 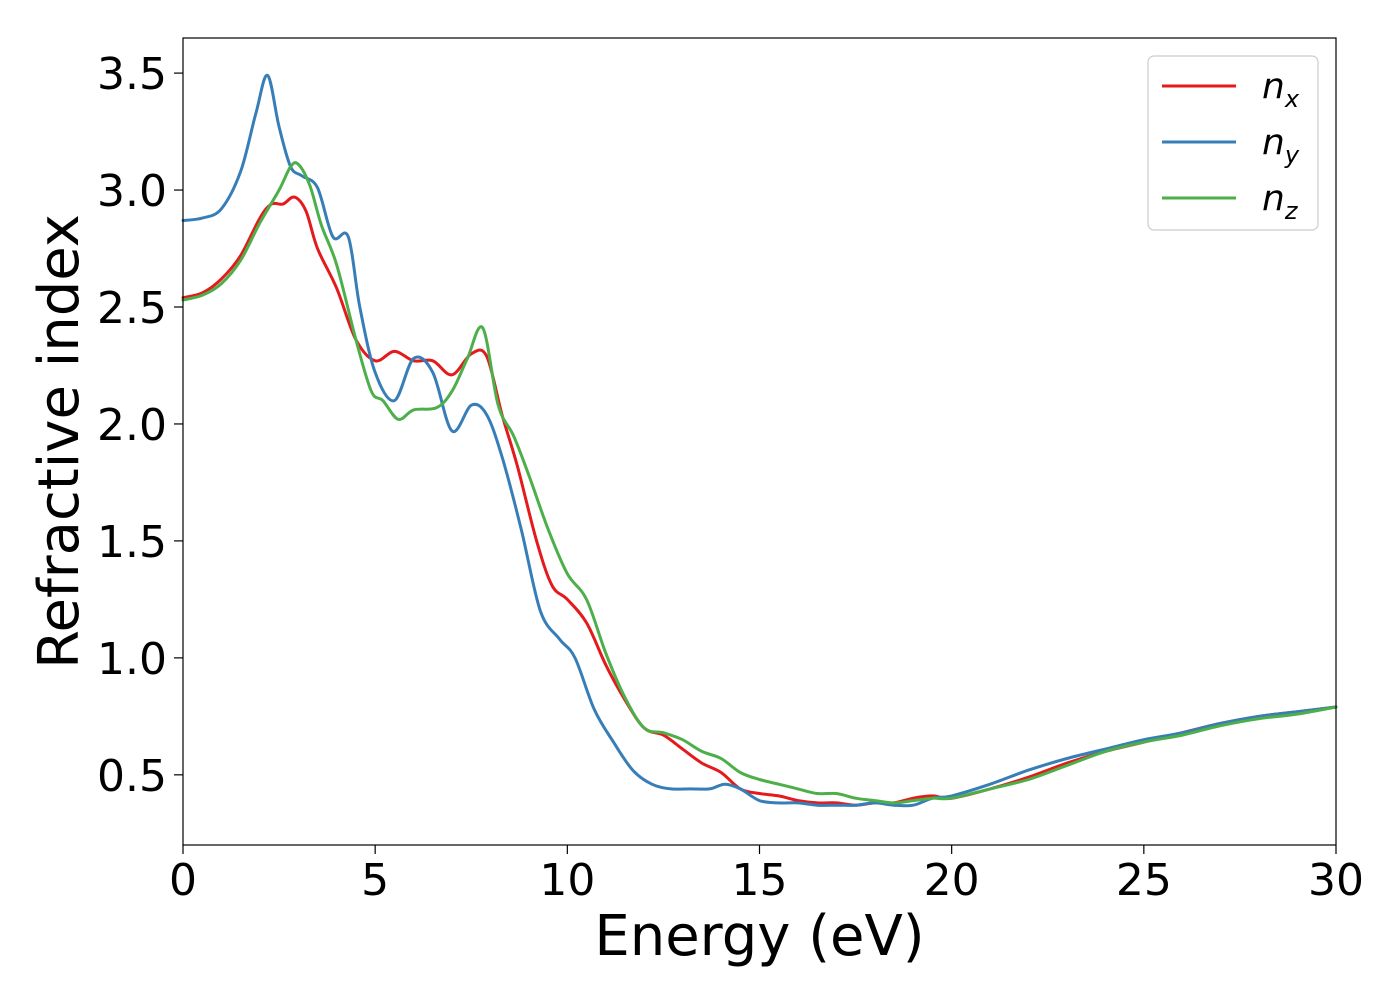 I want to click on x-tick-label: 15, so click(x=760, y=880).